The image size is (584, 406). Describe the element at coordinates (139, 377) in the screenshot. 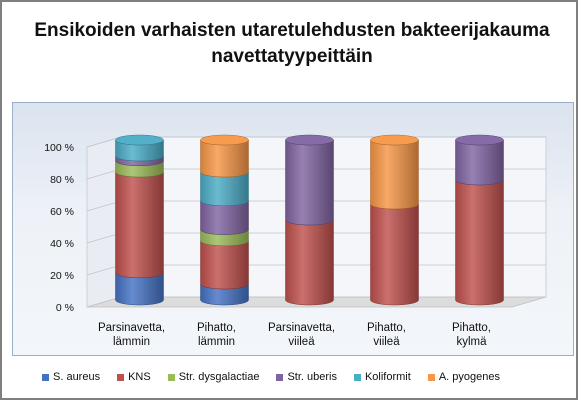

I see `legend-label: KNS` at that location.